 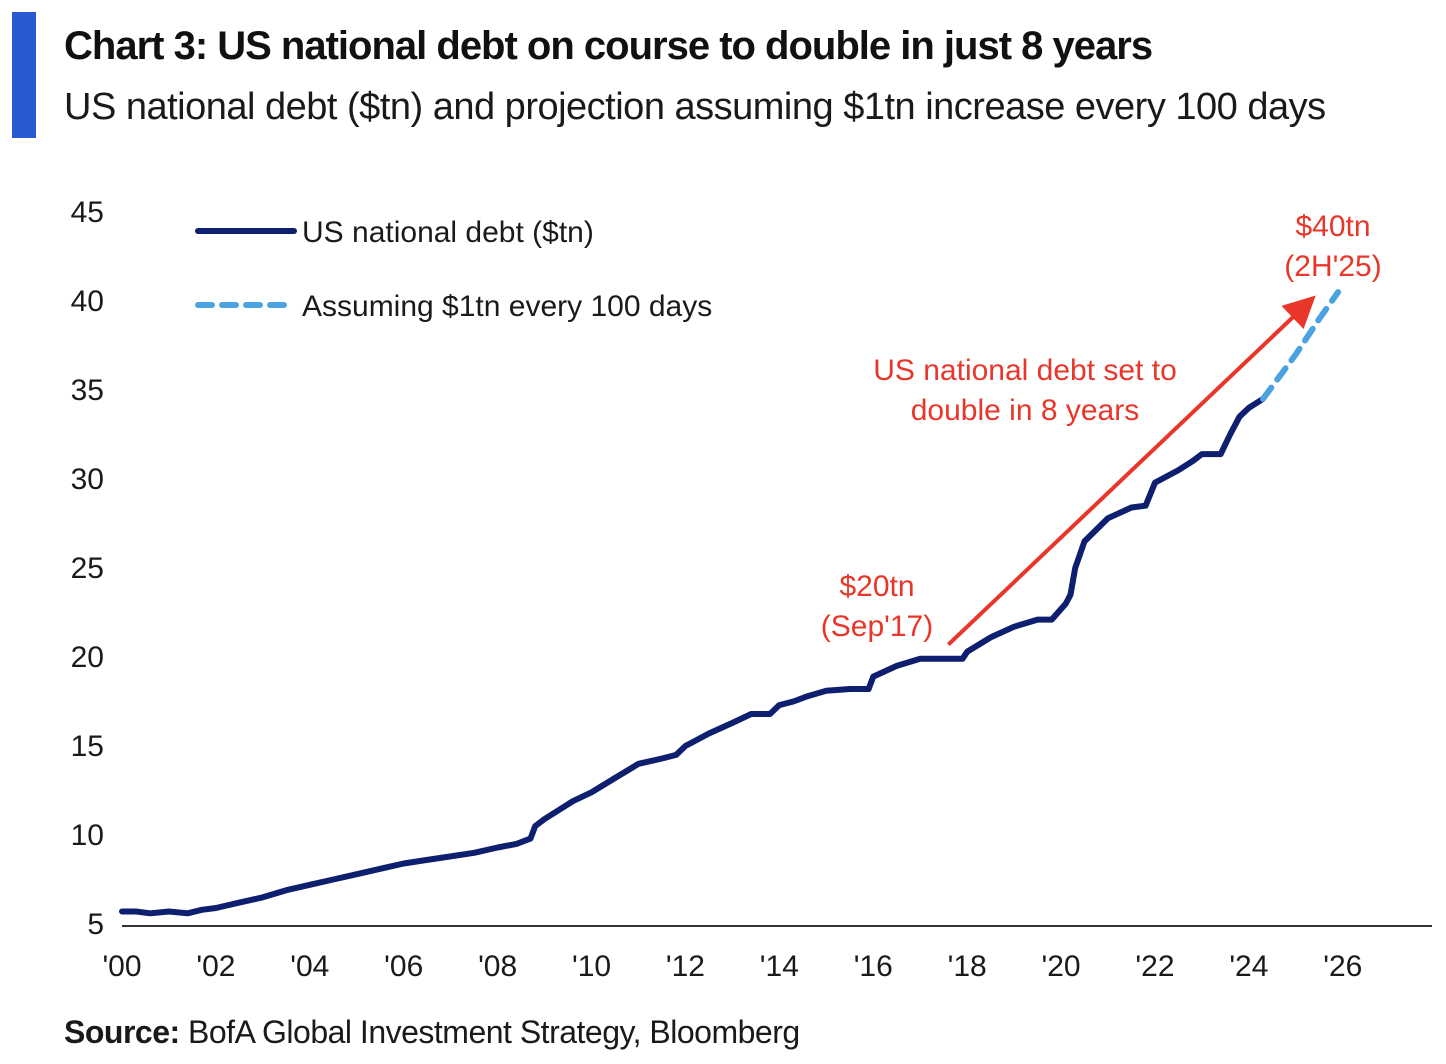 What do you see at coordinates (87, 479) in the screenshot?
I see `y-tick-label: 30` at bounding box center [87, 479].